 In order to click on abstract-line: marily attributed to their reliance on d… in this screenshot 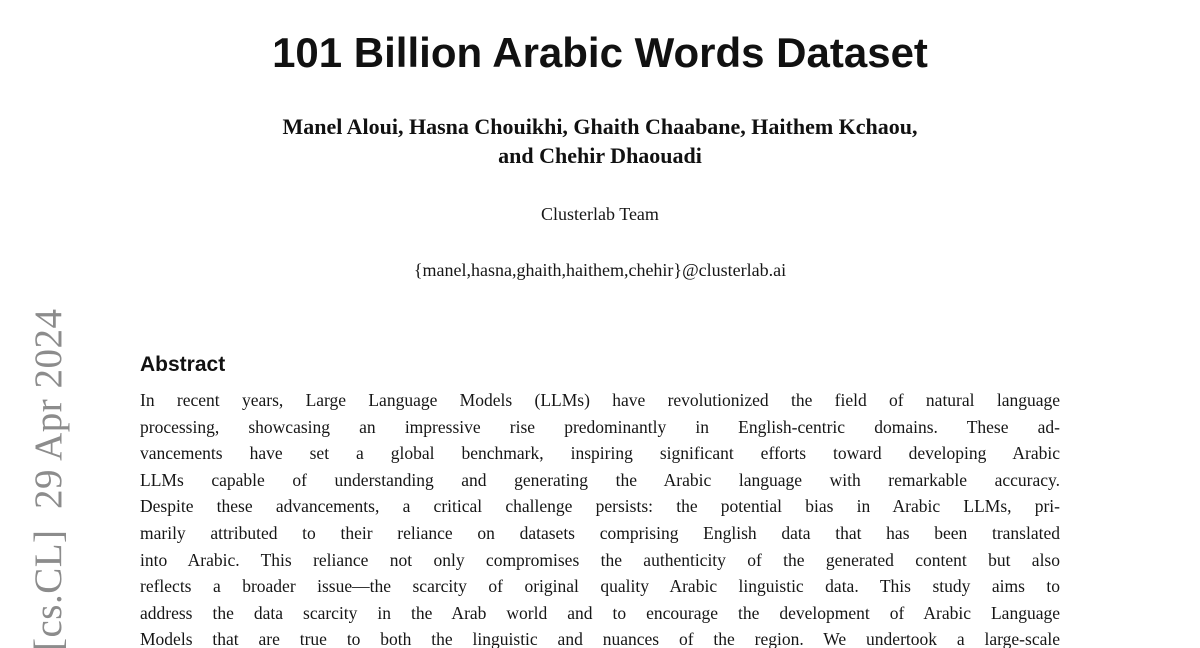, I will do `click(600, 532)`.